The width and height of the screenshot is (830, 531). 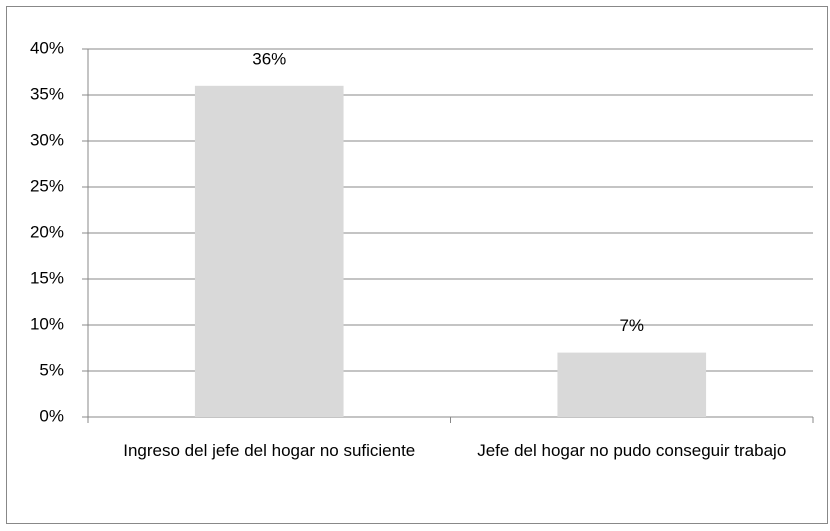 I want to click on y-tick-label: 30%, so click(x=47, y=139).